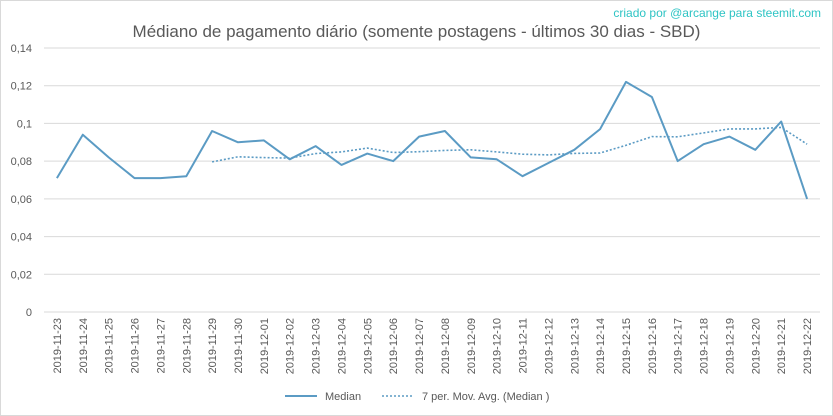 The image size is (833, 416). What do you see at coordinates (782, 346) in the screenshot?
I see `x-tick-label: 2019-12-21` at bounding box center [782, 346].